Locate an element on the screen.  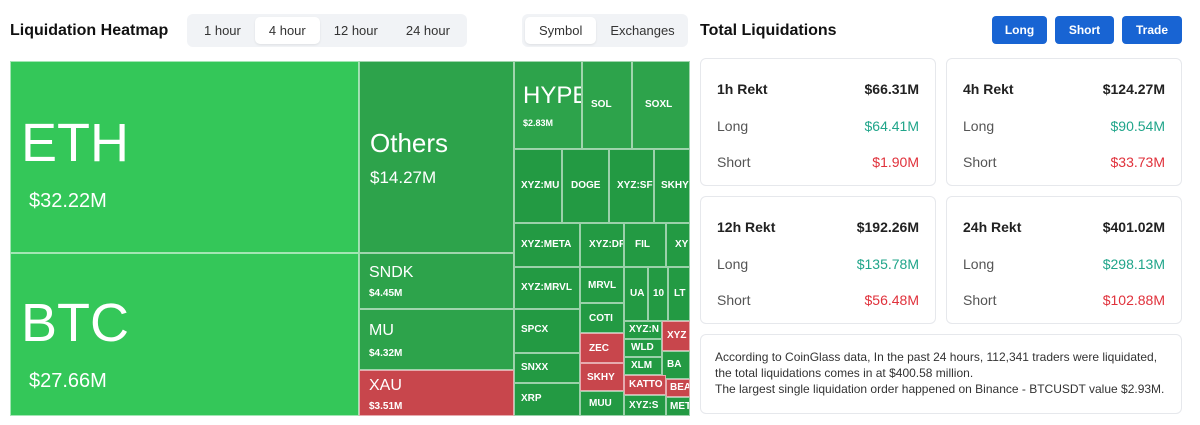
heatmap-tile-ua: UA is located at coordinates (636, 294).